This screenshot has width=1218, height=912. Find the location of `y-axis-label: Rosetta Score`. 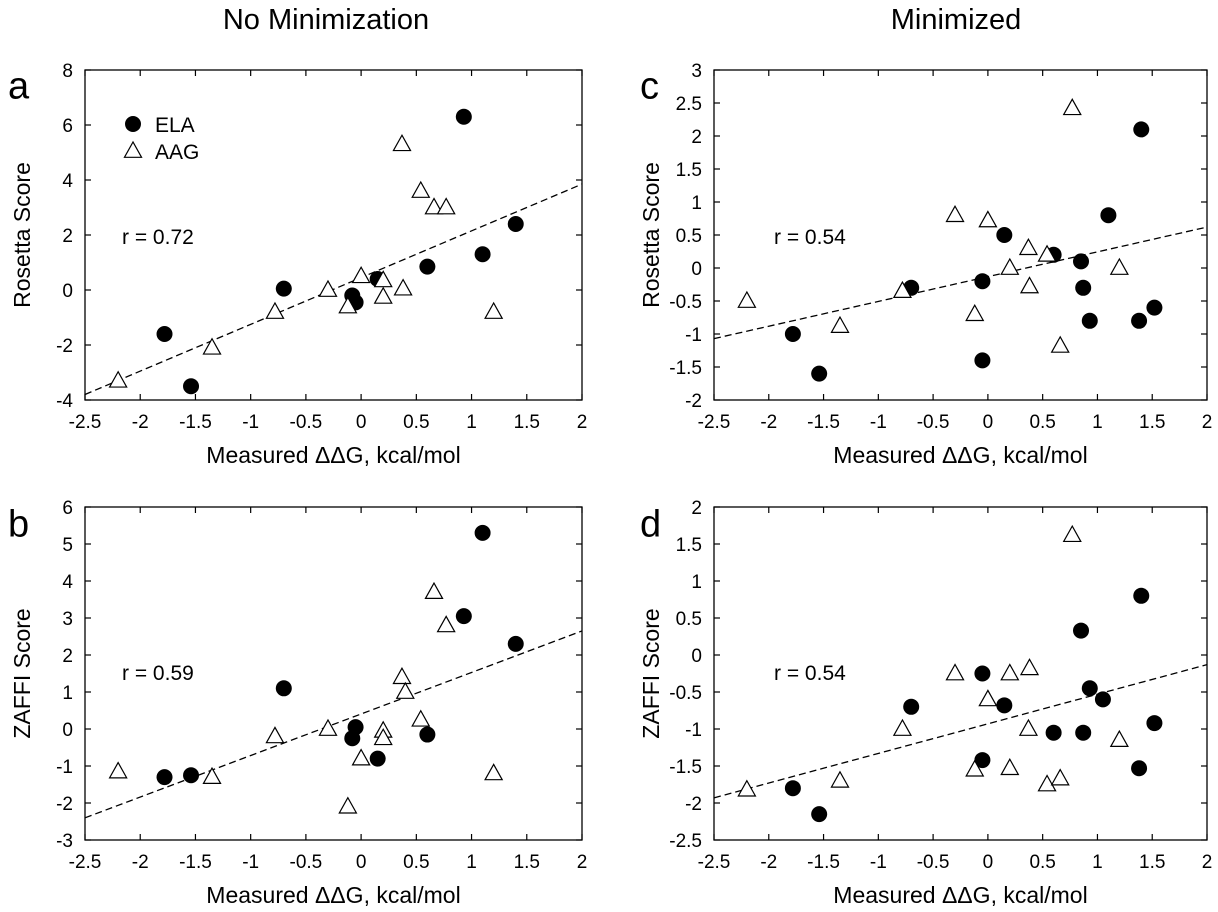

y-axis-label: Rosetta Score is located at coordinates (651, 235).